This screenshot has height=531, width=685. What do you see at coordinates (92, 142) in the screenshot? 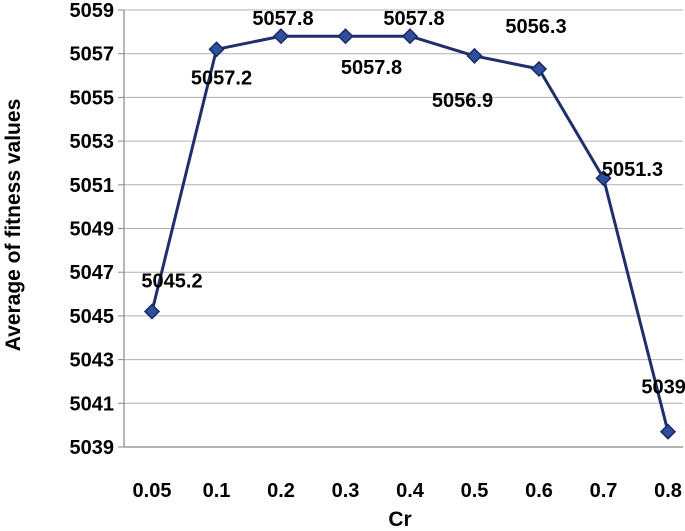
I see `y-tick-label: 5053` at bounding box center [92, 142].